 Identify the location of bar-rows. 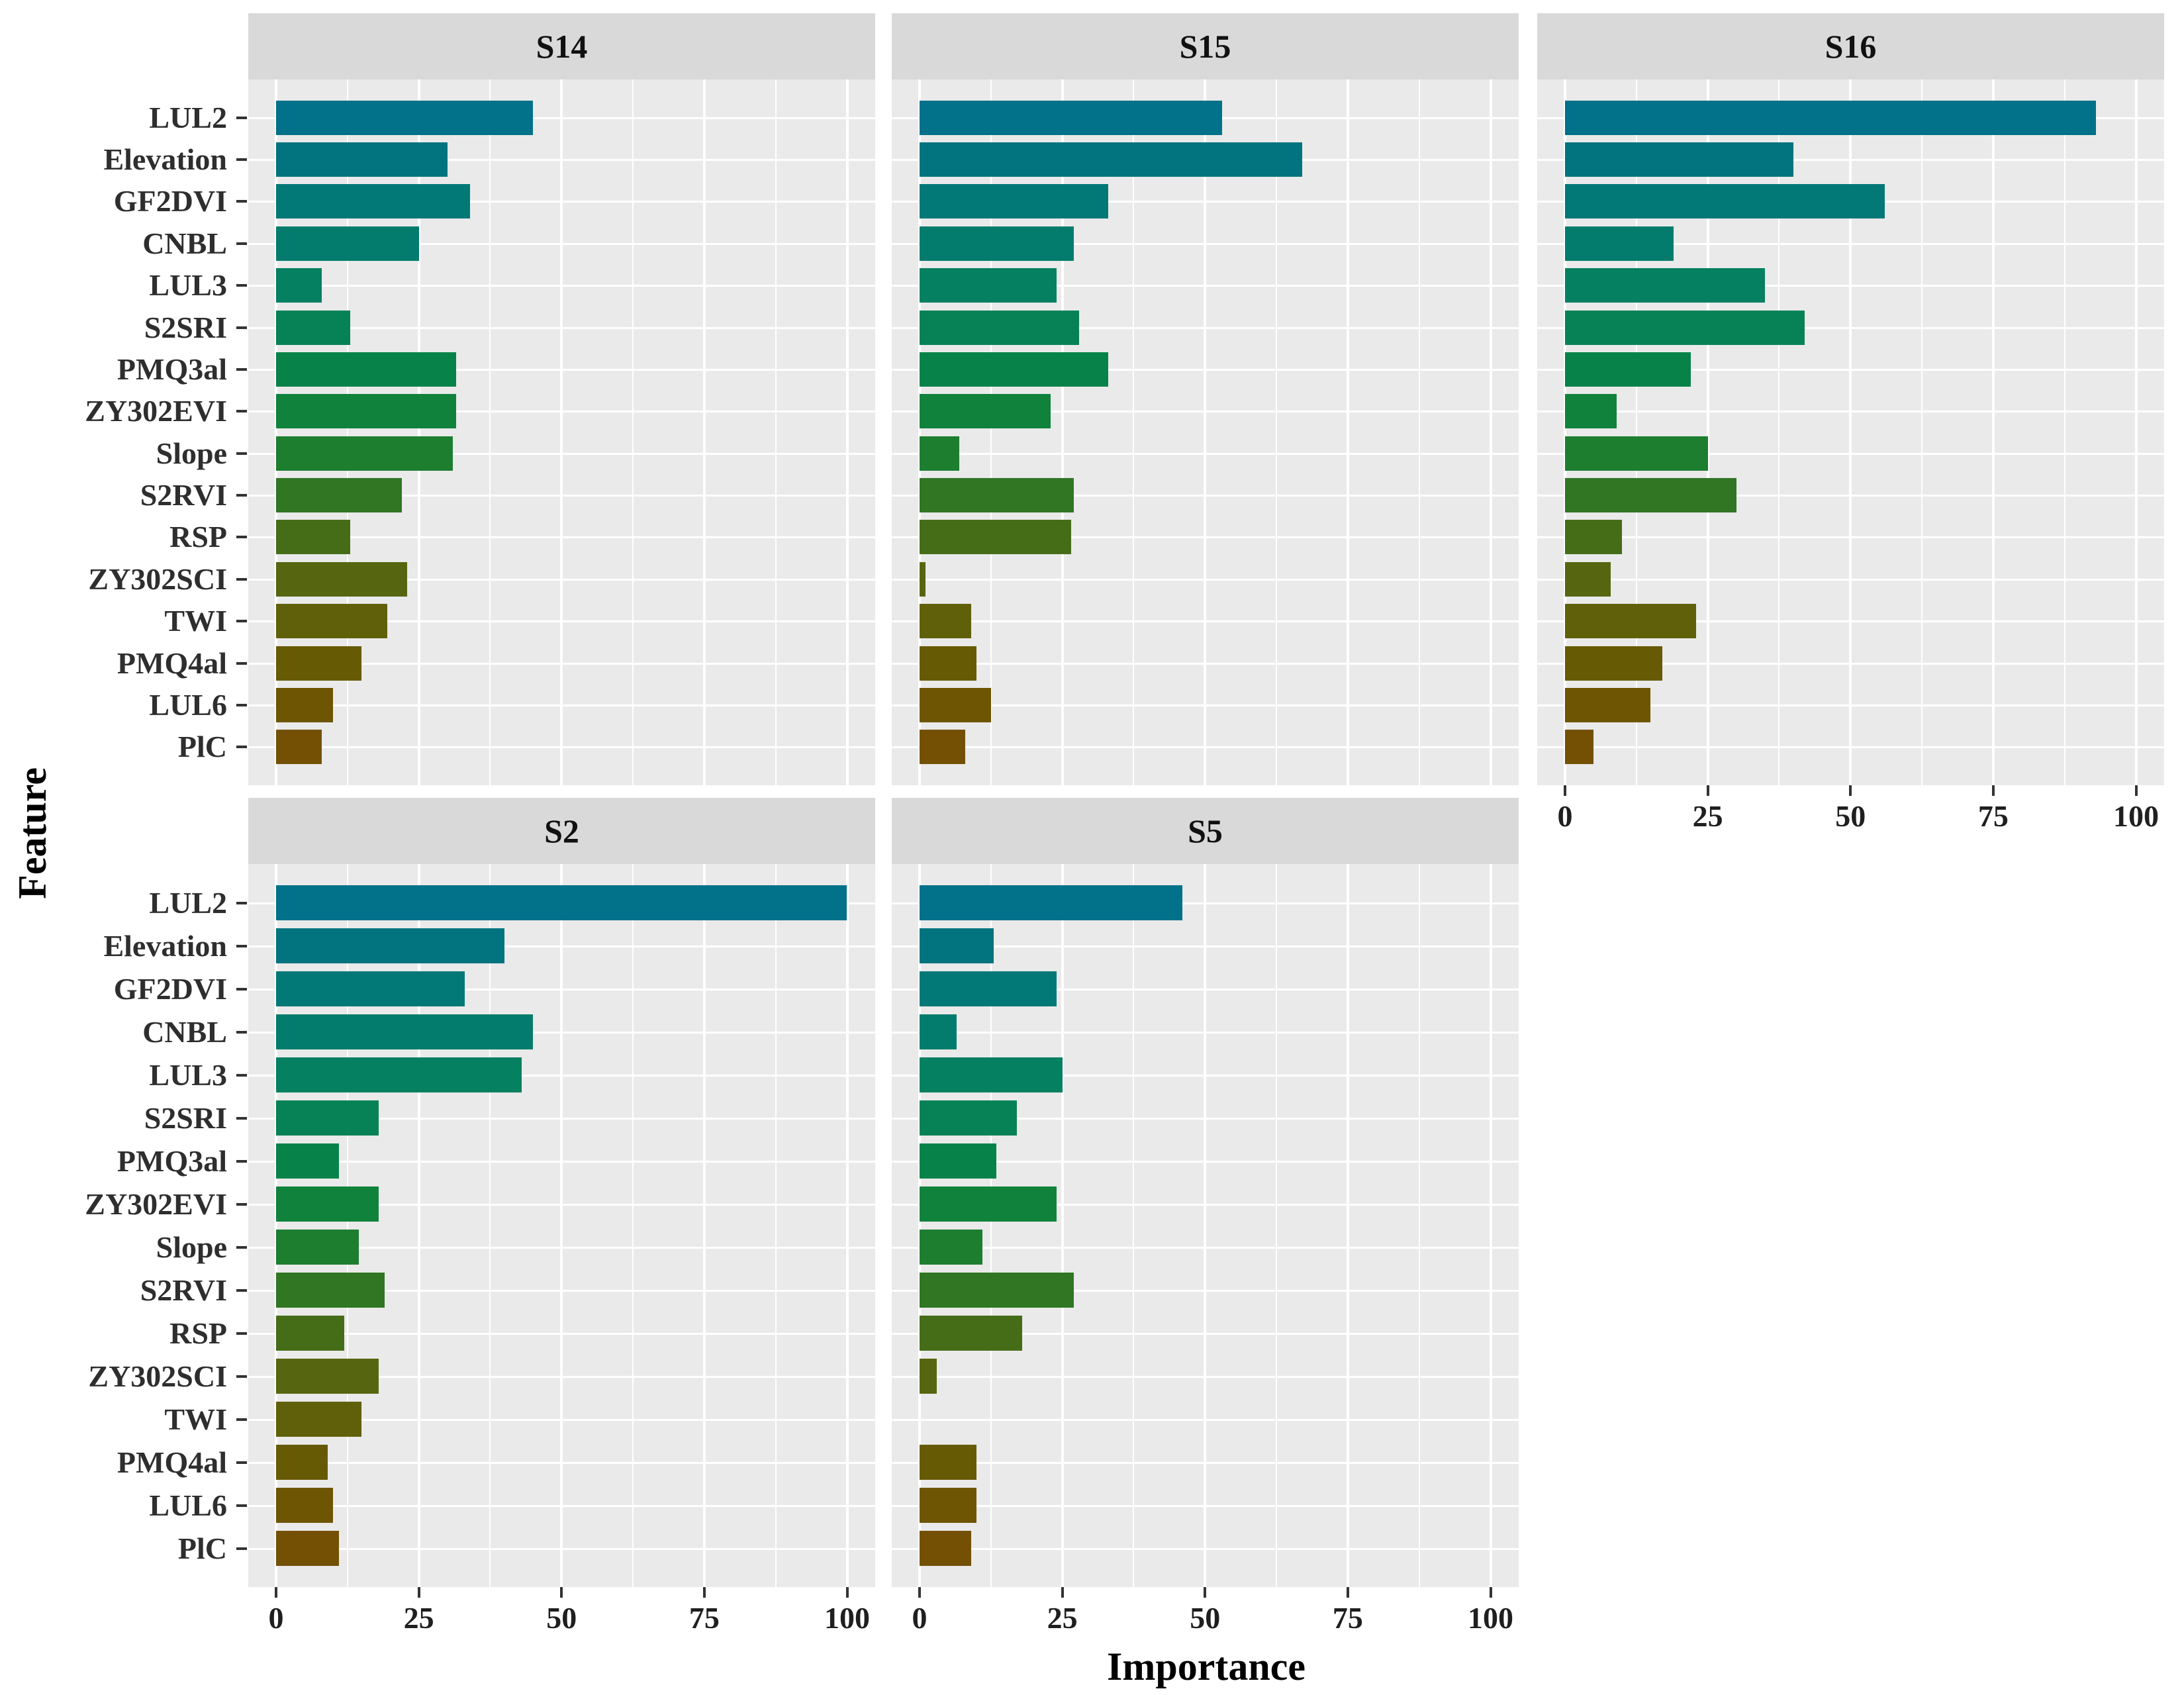
(1205, 1225).